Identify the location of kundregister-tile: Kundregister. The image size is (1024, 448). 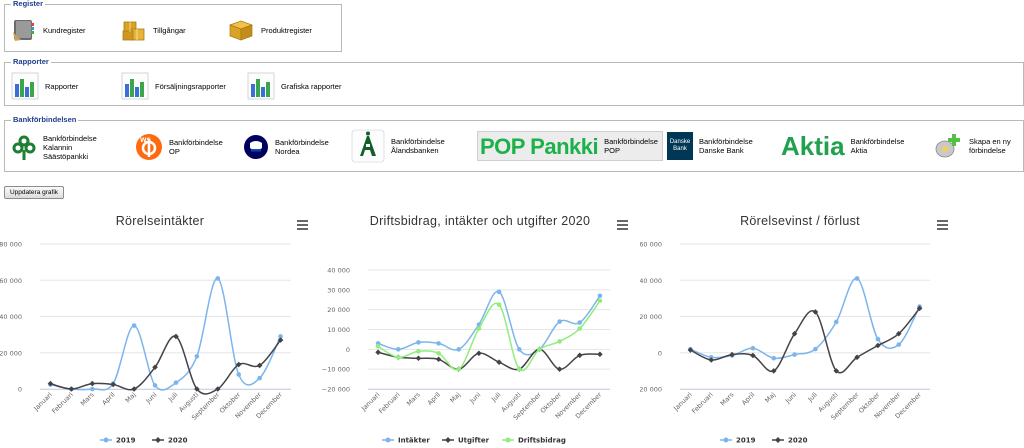
(48, 30).